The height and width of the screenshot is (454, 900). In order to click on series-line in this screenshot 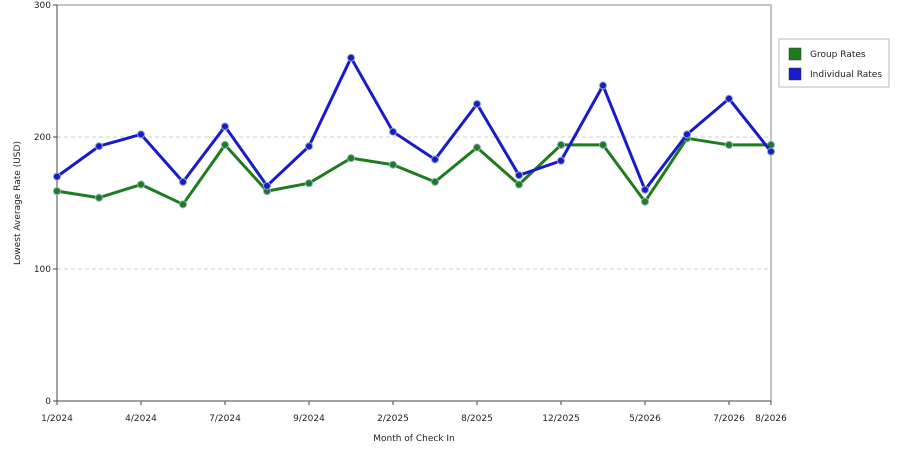, I will do `click(413, 171)`.